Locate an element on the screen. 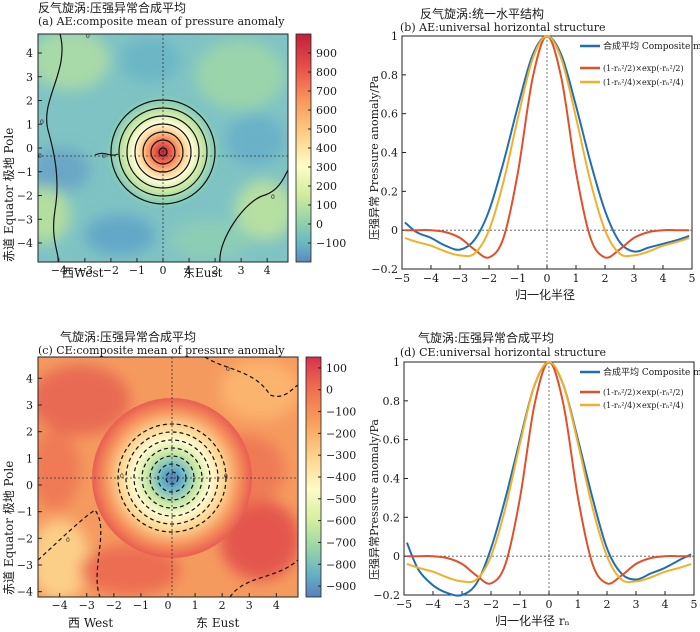 The width and height of the screenshot is (700, 632). panel-a-xtick-label-6: 2 is located at coordinates (215, 270).